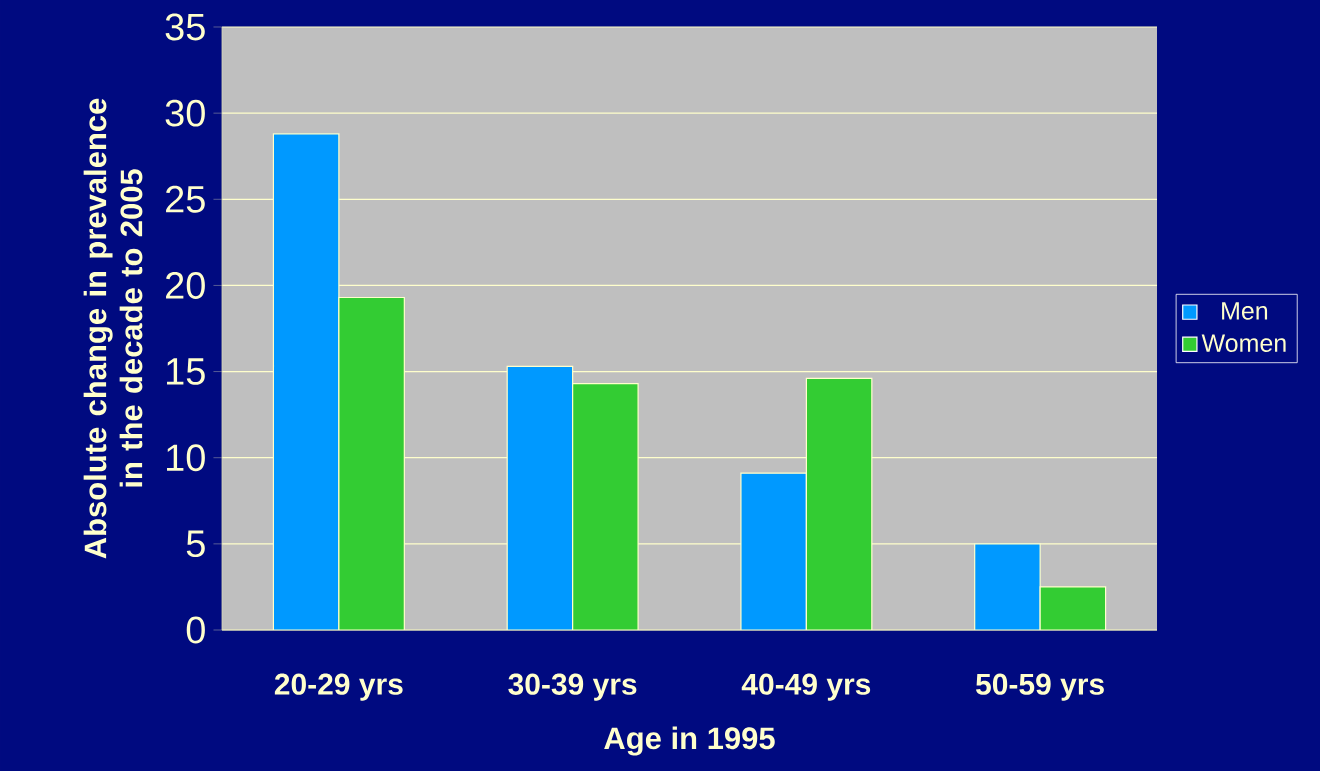  I want to click on y-tick-label: 5, so click(195, 544).